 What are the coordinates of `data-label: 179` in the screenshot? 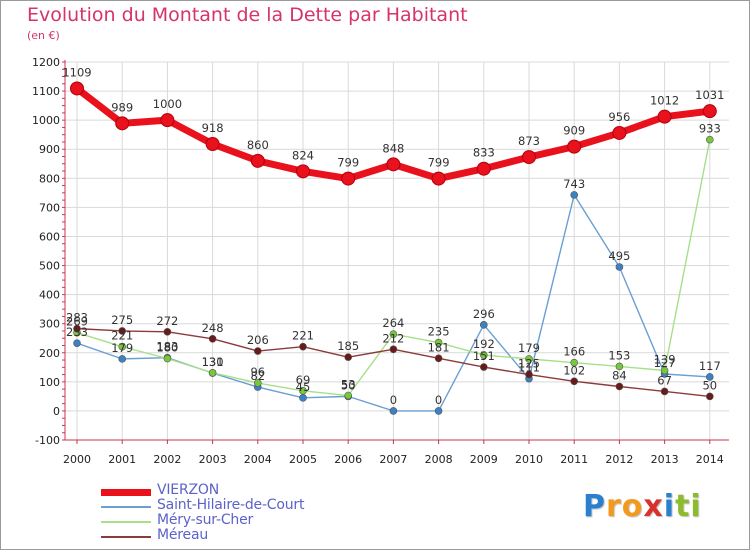 It's located at (529, 348).